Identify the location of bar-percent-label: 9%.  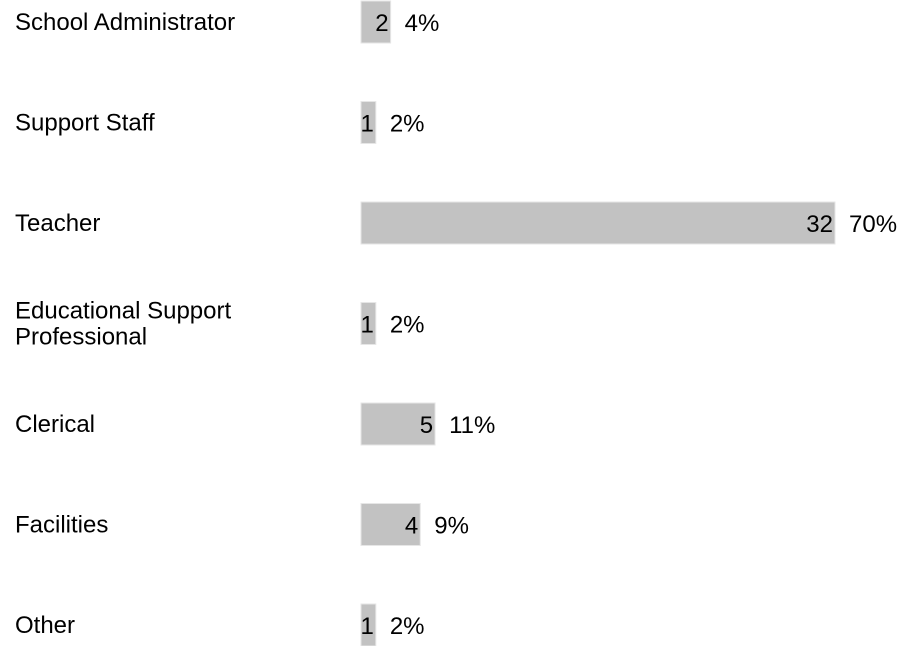
(451, 526).